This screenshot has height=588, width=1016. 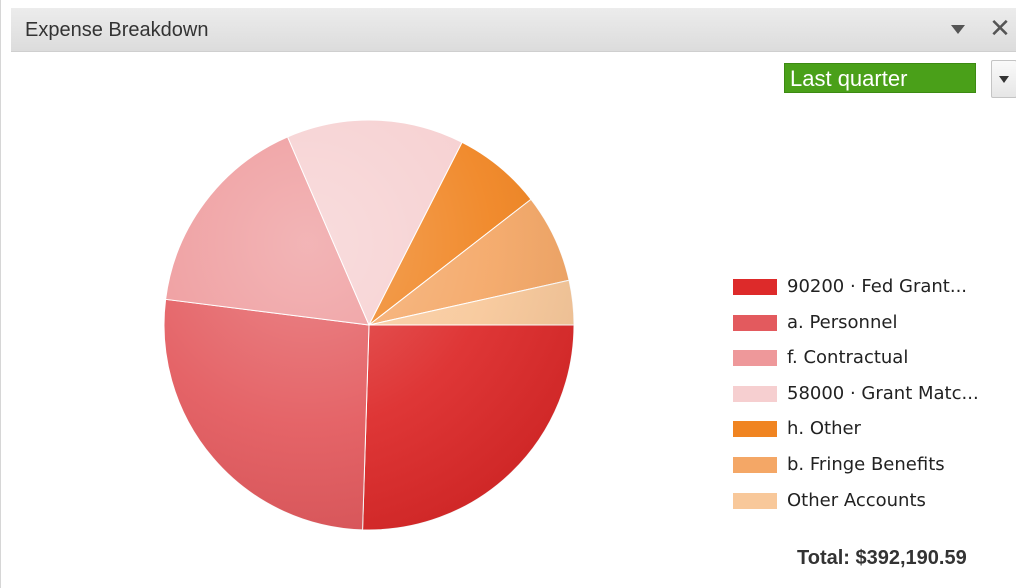 I want to click on legend-label: a. Personnel, so click(x=842, y=322).